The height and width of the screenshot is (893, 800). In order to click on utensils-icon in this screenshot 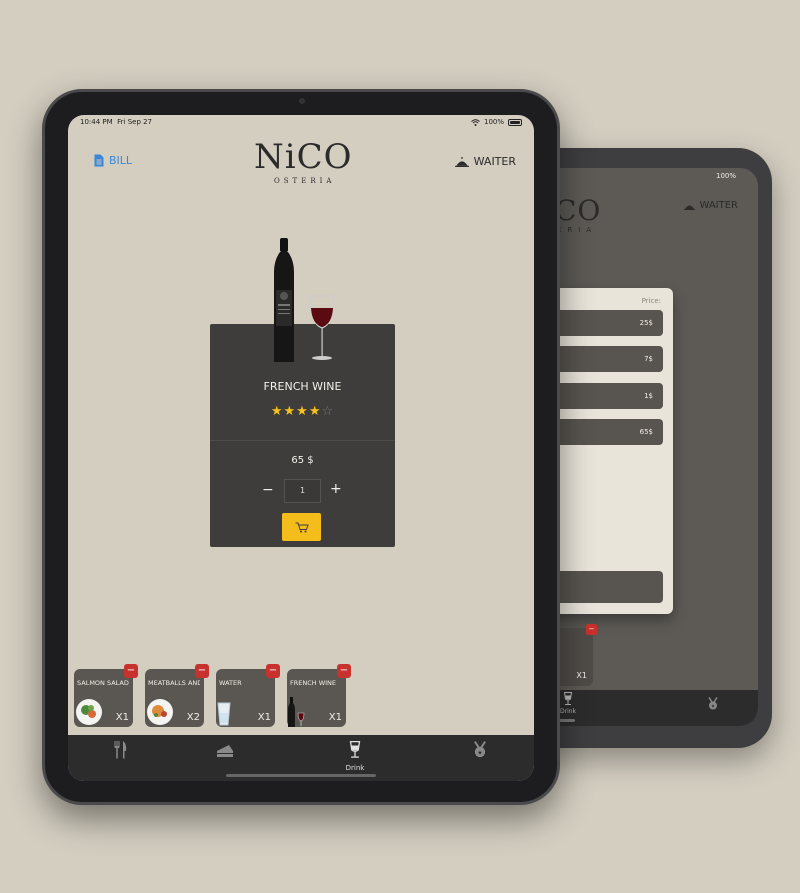, I will do `click(120, 750)`.